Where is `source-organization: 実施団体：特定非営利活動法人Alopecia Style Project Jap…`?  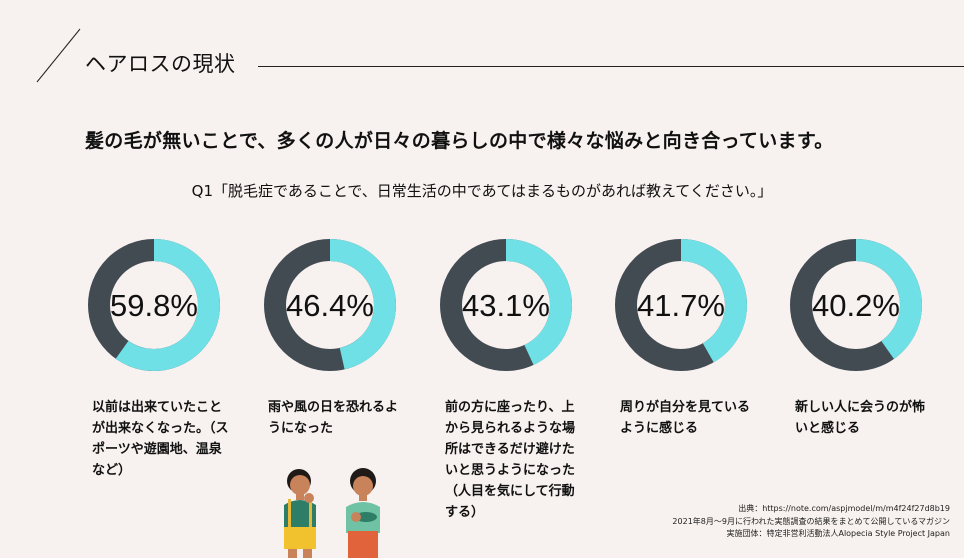 source-organization: 実施団体：特定非営利活動法人Alopecia Style Project Jap… is located at coordinates (838, 533).